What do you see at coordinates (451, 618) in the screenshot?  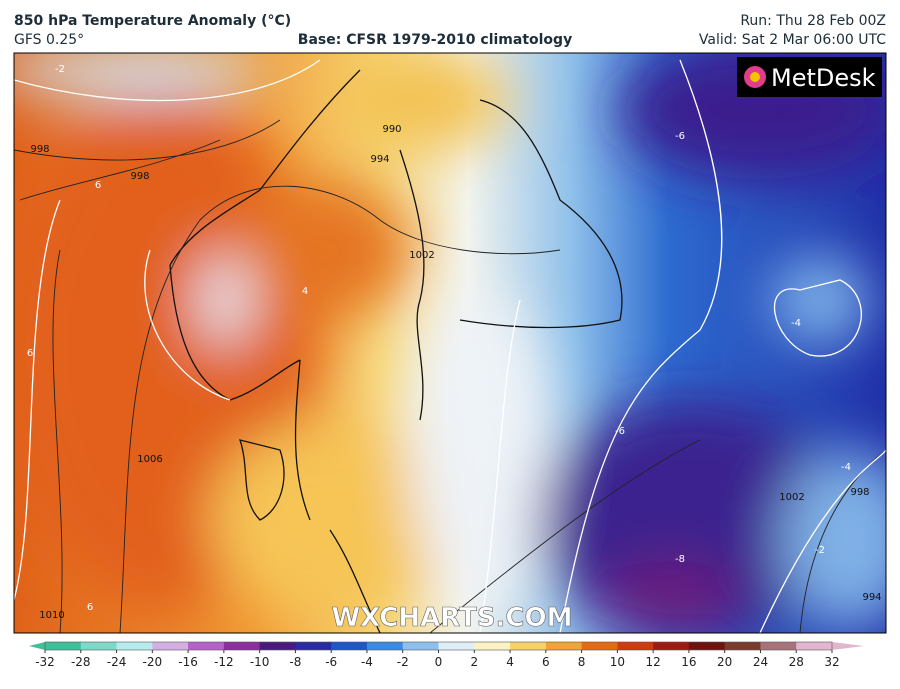 I see `watermark: WXCHARTS.COM` at bounding box center [451, 618].